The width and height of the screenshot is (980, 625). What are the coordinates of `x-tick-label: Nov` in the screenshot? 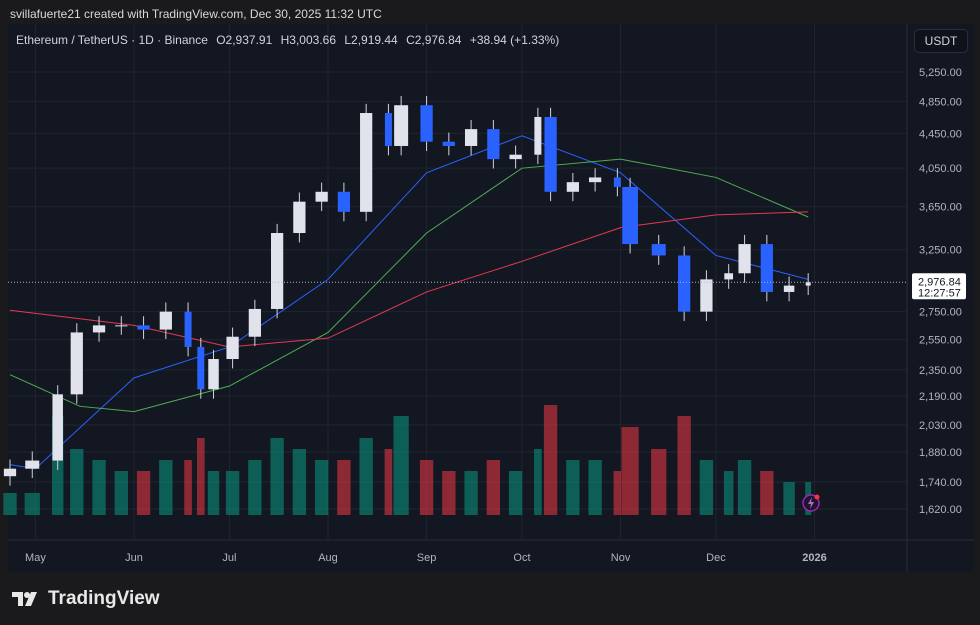 It's located at (621, 558).